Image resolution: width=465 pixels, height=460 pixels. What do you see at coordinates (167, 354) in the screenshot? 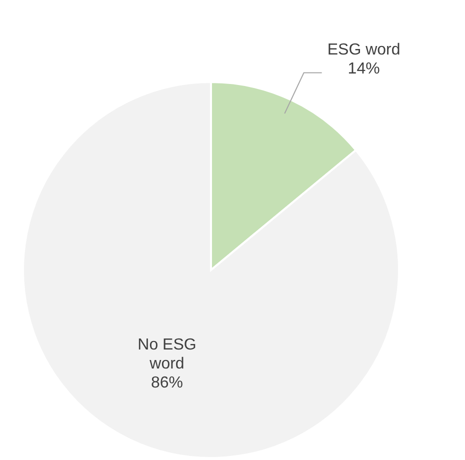
I see `slice-label: No ESG word` at bounding box center [167, 354].